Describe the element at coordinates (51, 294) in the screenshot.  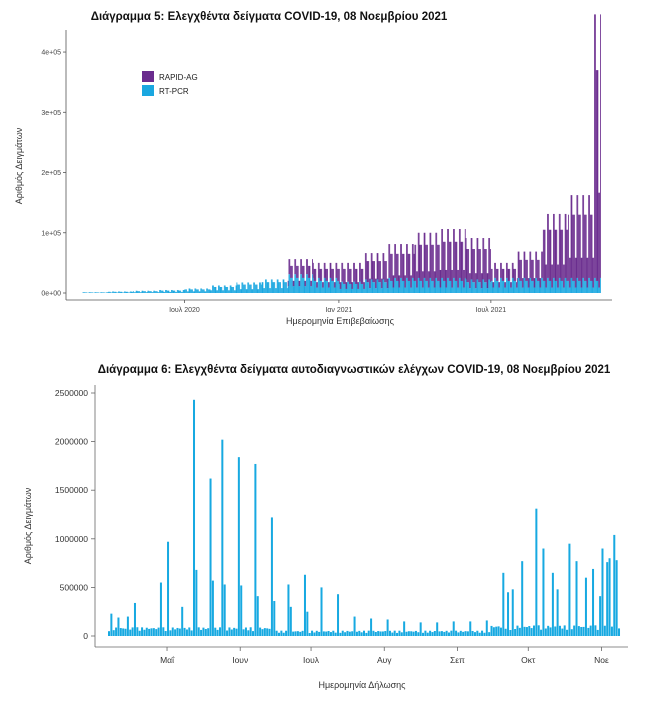
I see `y-tick-label: 0e+00` at that location.